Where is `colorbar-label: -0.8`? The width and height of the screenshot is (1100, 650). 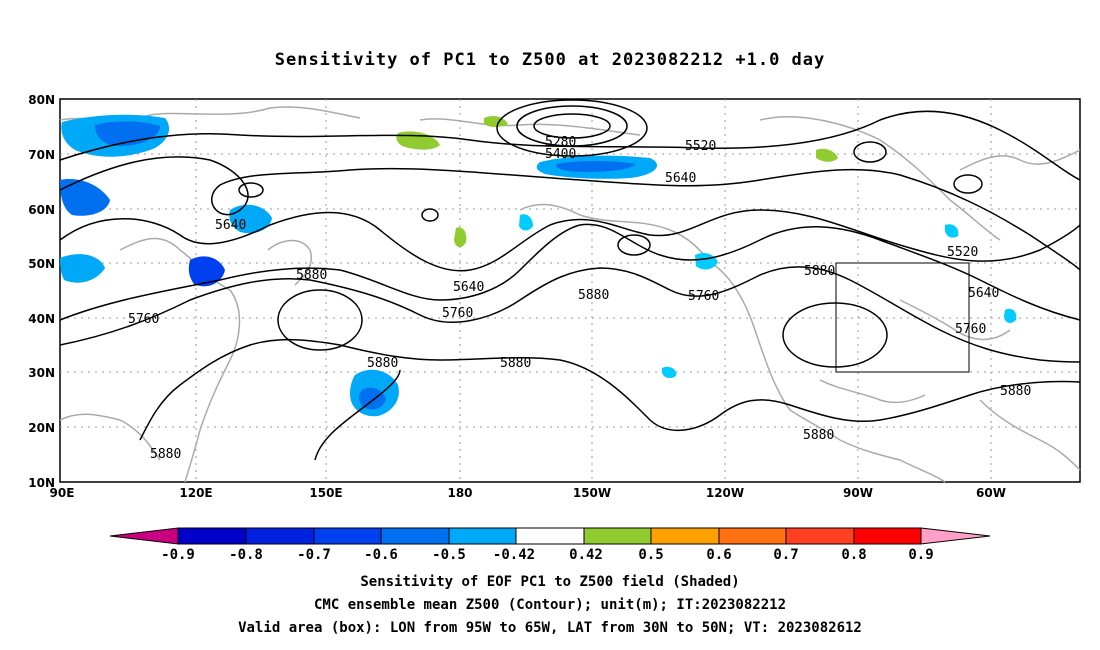
colorbar-label: -0.8 is located at coordinates (246, 555).